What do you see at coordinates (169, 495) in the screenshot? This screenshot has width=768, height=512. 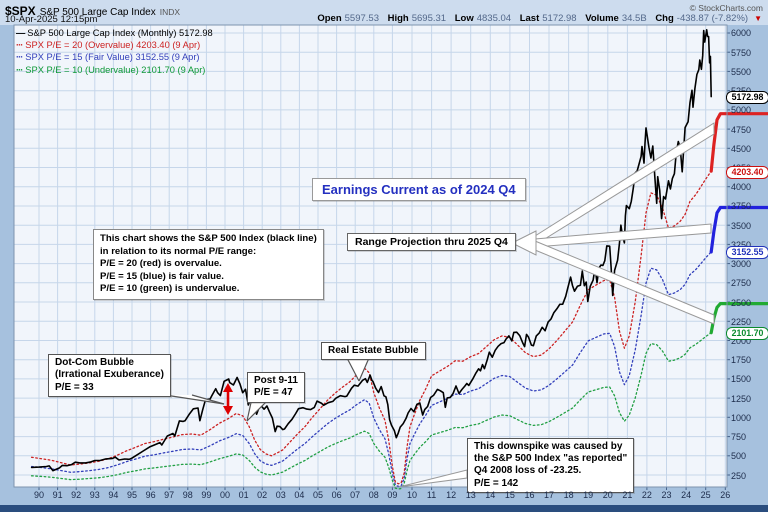 I see `x-tick-label: 97` at bounding box center [169, 495].